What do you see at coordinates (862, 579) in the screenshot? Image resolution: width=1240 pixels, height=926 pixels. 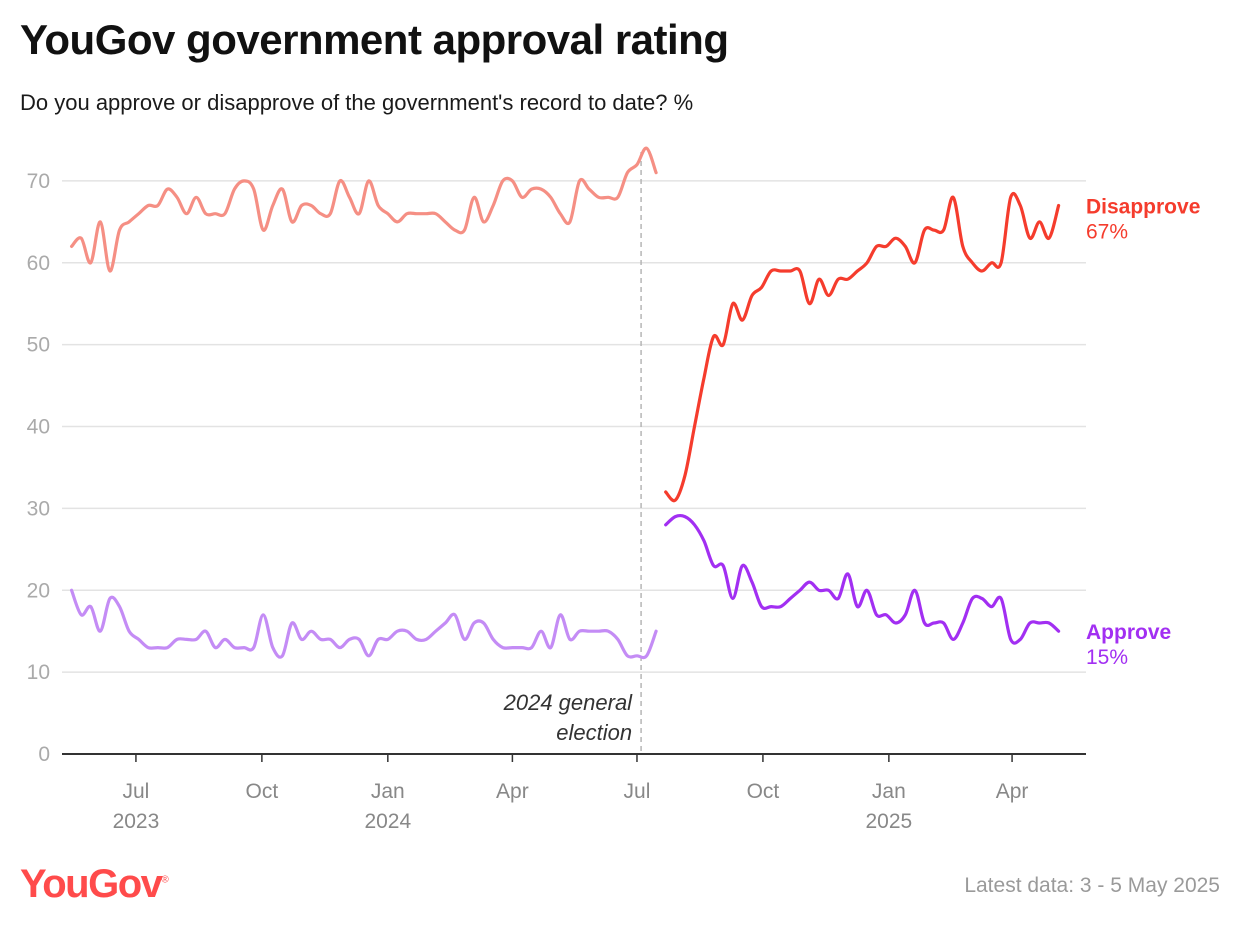 I see `approve-after-line` at bounding box center [862, 579].